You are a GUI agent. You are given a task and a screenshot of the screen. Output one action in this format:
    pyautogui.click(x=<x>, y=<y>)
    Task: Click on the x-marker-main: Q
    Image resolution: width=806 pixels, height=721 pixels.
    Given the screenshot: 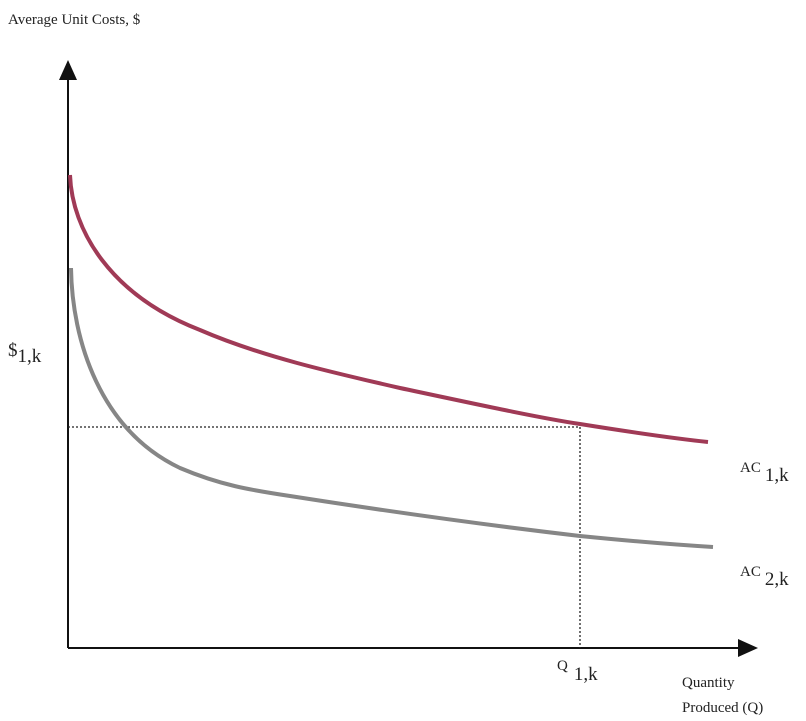 What is the action you would take?
    pyautogui.click(x=562, y=666)
    